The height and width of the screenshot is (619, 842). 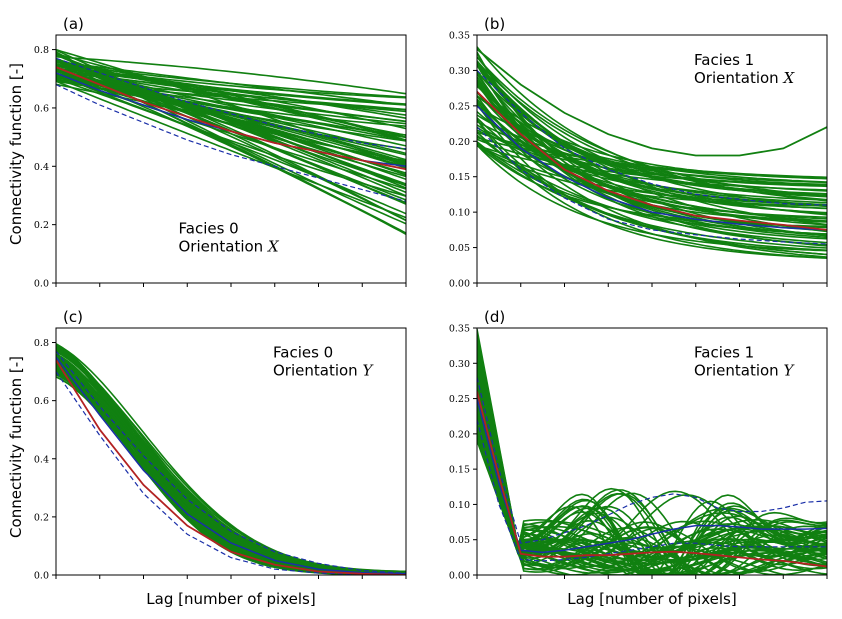 I want to click on x-axis-label-right: Lag [number of pixels], so click(x=651, y=599).